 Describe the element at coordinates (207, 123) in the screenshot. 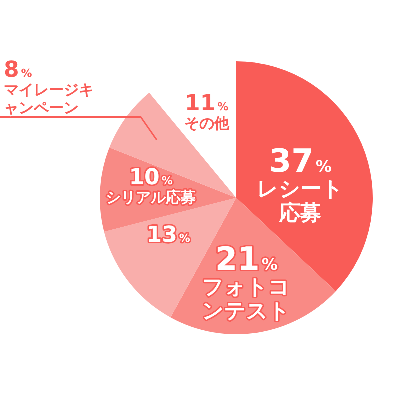

I see `slice-label: その他` at that location.